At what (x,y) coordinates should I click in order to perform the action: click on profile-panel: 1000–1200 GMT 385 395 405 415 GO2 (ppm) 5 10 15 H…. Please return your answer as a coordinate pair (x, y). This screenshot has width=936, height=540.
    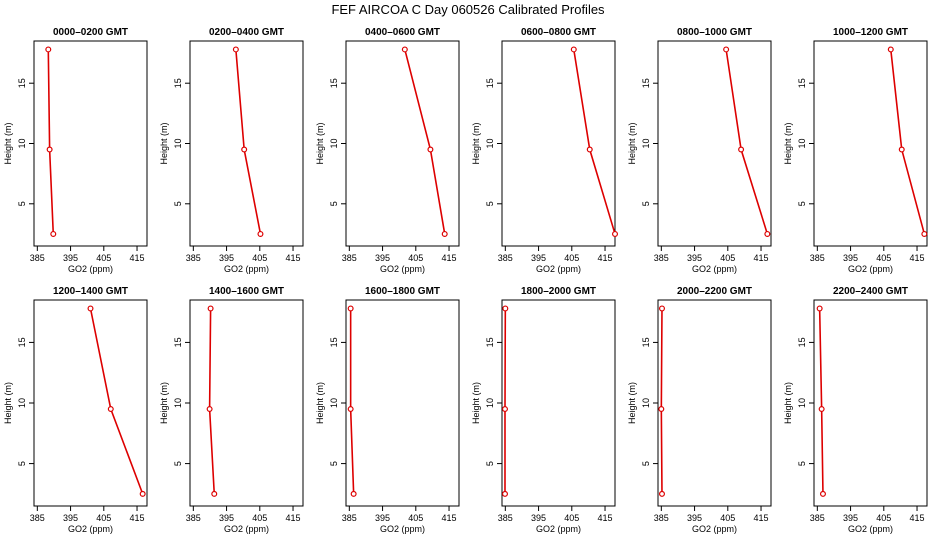
    Looking at the image, I should click on (855, 150).